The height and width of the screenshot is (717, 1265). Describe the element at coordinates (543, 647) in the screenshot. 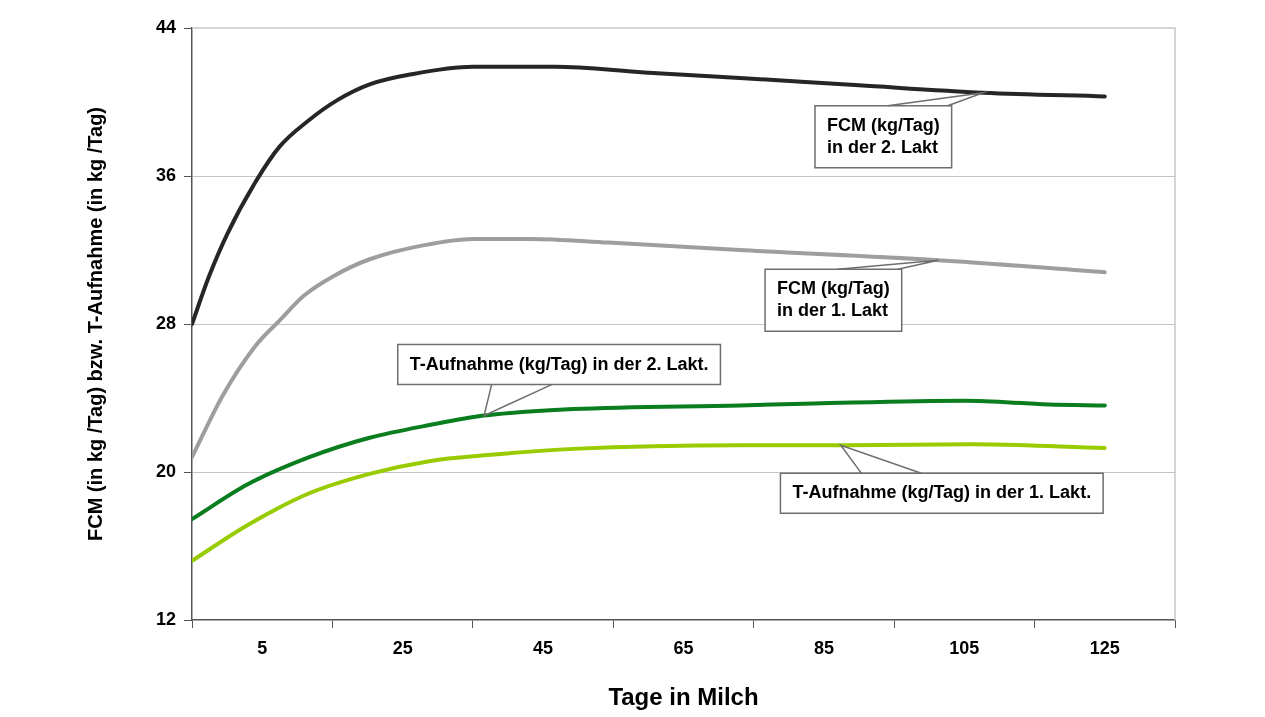

I see `x-tick-label: 45` at that location.